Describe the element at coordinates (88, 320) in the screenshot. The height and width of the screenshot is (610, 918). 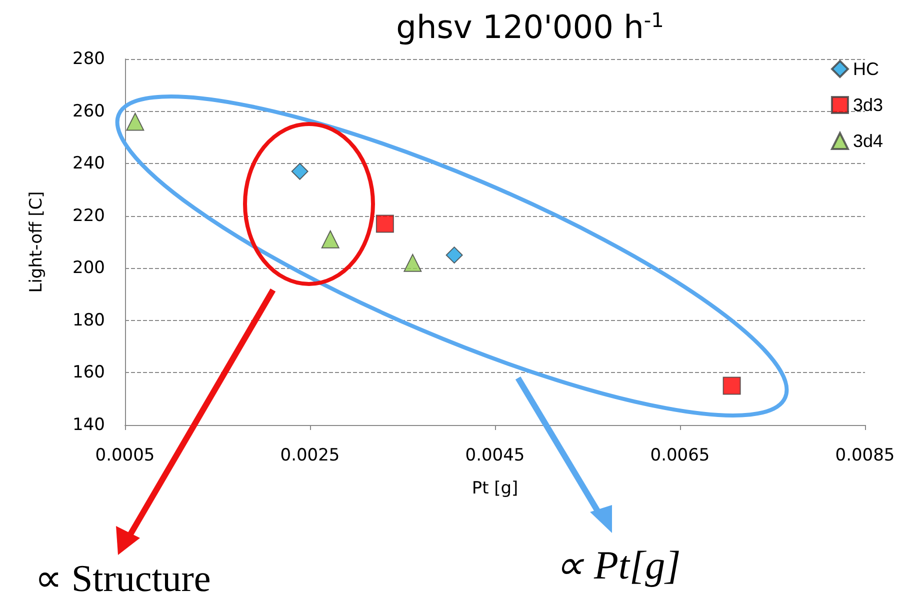
I see `y-tick-label: 180` at that location.